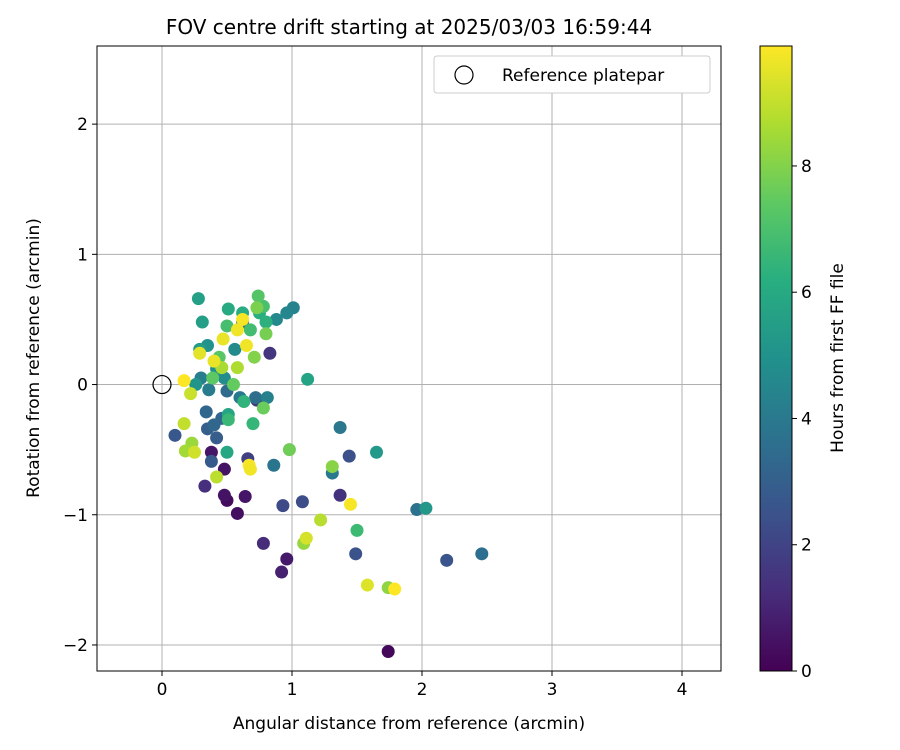 Image resolution: width=900 pixels, height=750 pixels. I want to click on colorbar-tick-label: 4, so click(806, 419).